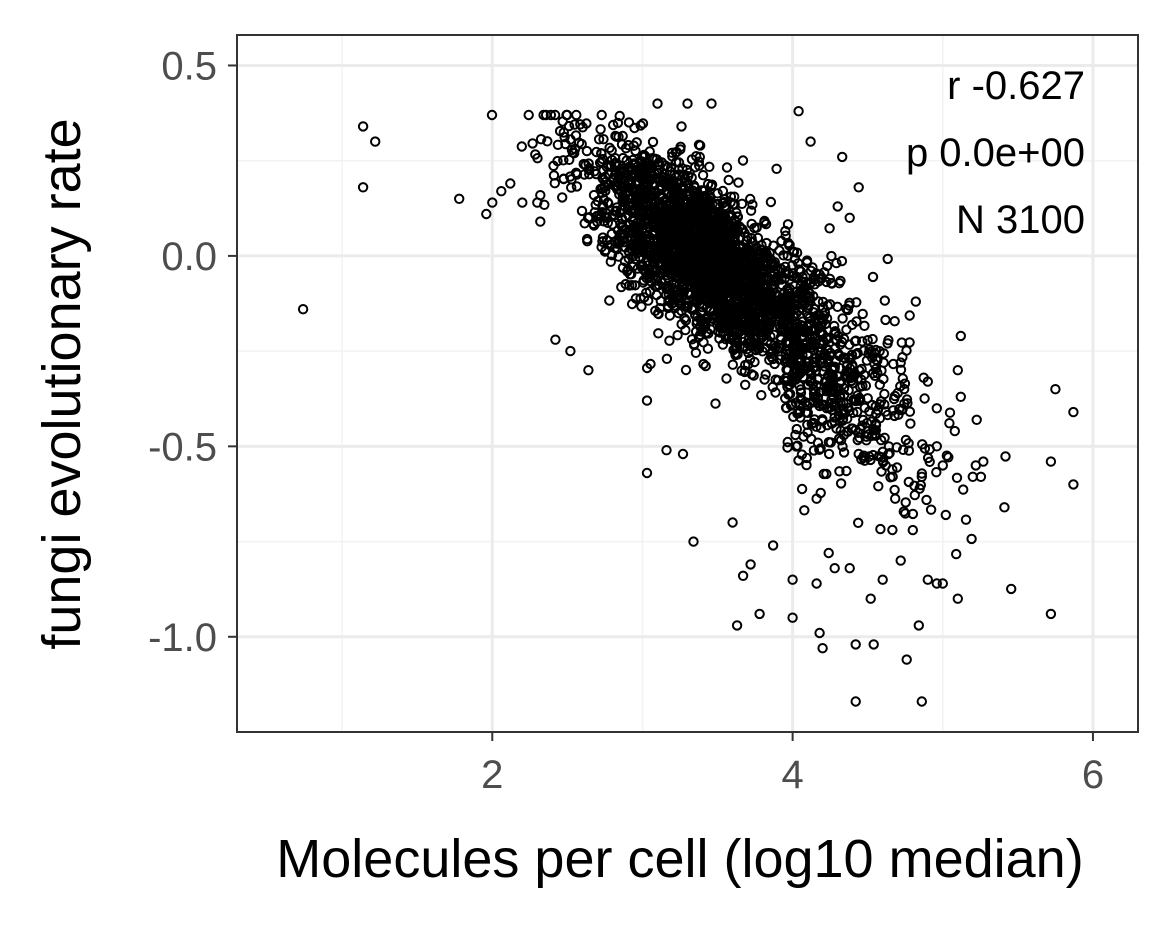 The image size is (1173, 926). Describe the element at coordinates (995, 153) in the screenshot. I see `stat-p-annotation: p 0.0e+00` at that location.